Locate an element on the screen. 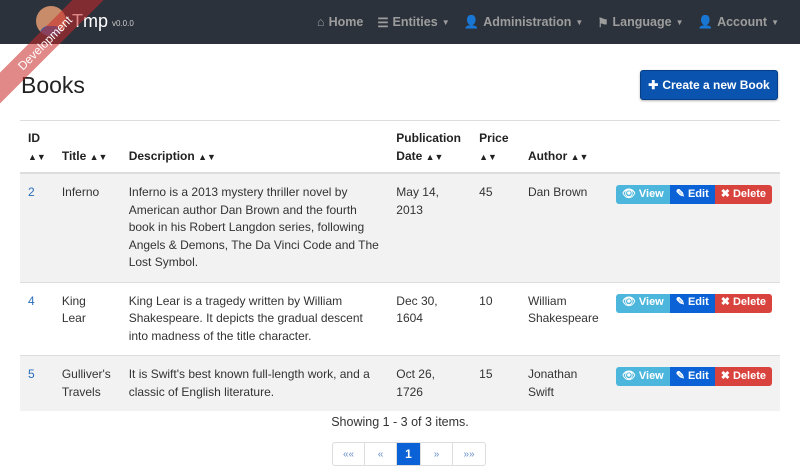 This screenshot has height=471, width=800. cell-title: King Lear is located at coordinates (87, 318).